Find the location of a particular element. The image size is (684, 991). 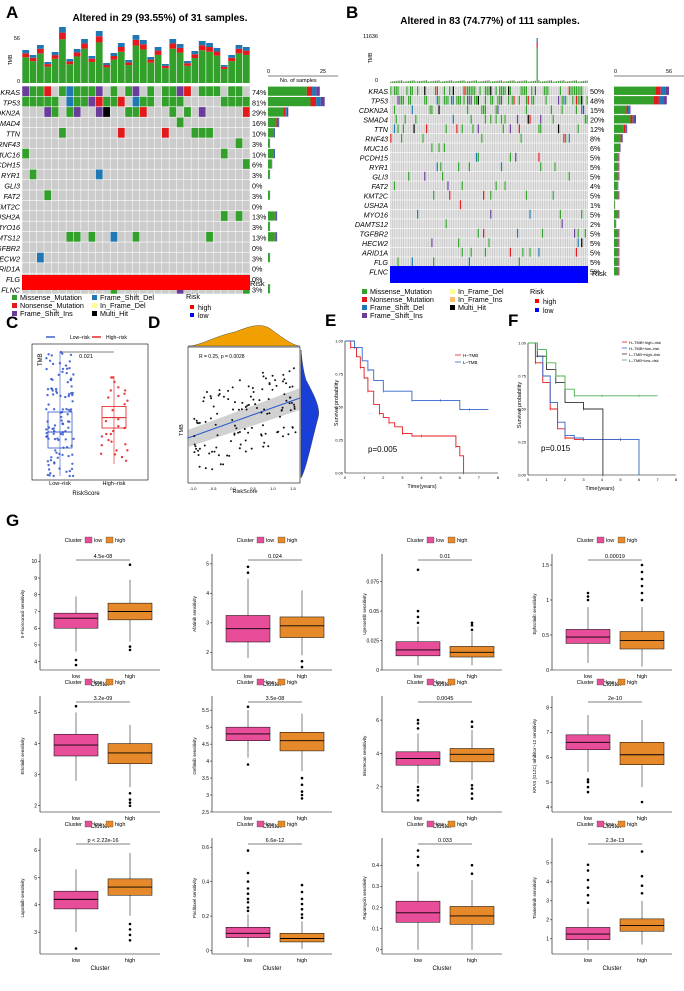

cluster-legend-low-swatch is located at coordinates (600, 682).